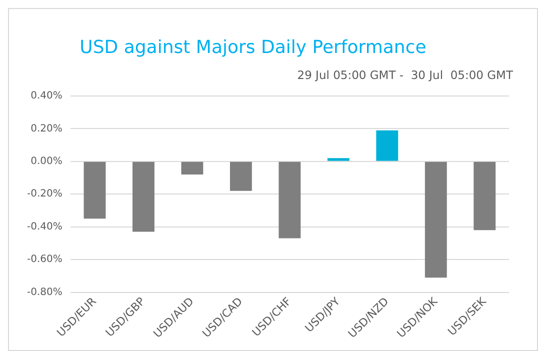 The image size is (538, 351). Describe the element at coordinates (44, 260) in the screenshot. I see `y-tick-label: -0.60%` at that location.